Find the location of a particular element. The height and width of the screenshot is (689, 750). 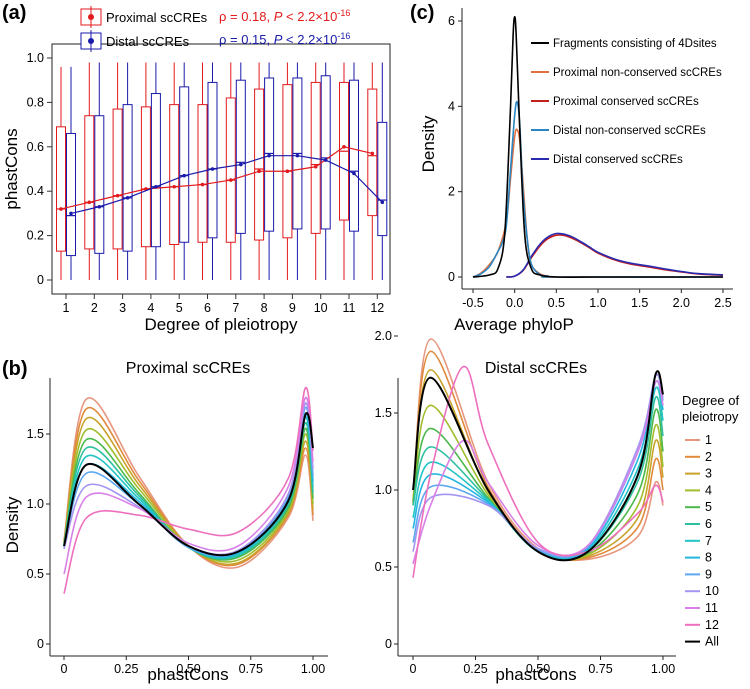

a-mean-line is located at coordinates (226, 184).